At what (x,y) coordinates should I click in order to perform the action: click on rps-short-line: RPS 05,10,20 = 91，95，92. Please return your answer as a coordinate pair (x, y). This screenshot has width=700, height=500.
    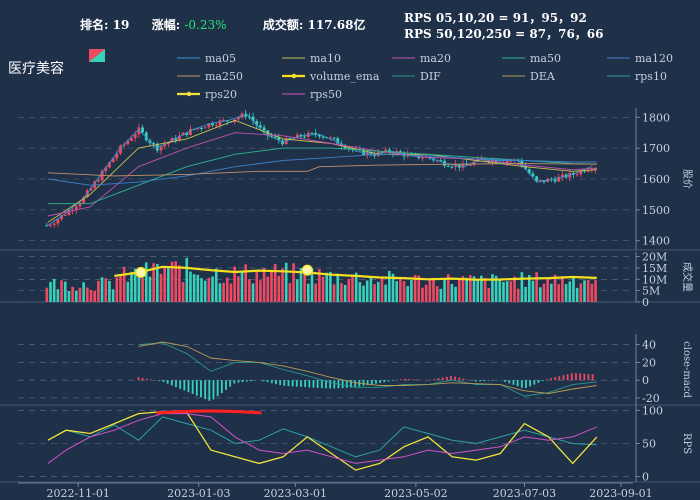
    Looking at the image, I should click on (495, 18).